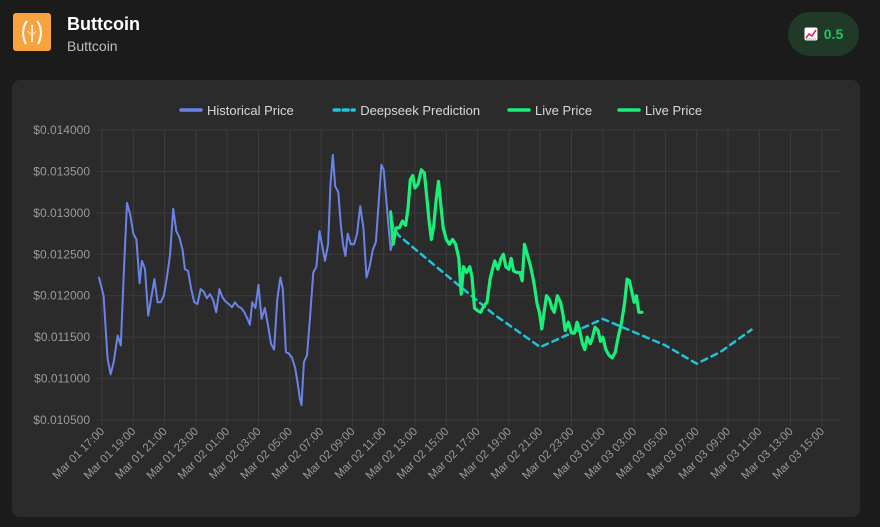  Describe the element at coordinates (61, 213) in the screenshot. I see `y-tick-label: $0.013000` at that location.